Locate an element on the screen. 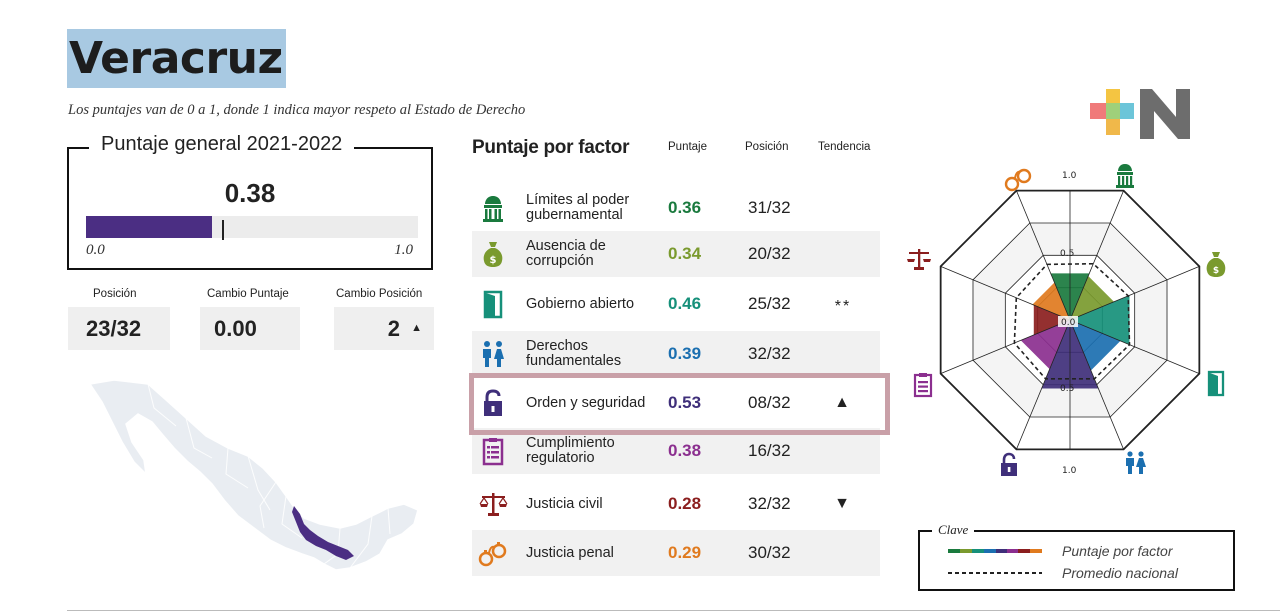 This screenshot has width=1280, height=612. factor-name: Derechos fundamentales is located at coordinates (574, 353).